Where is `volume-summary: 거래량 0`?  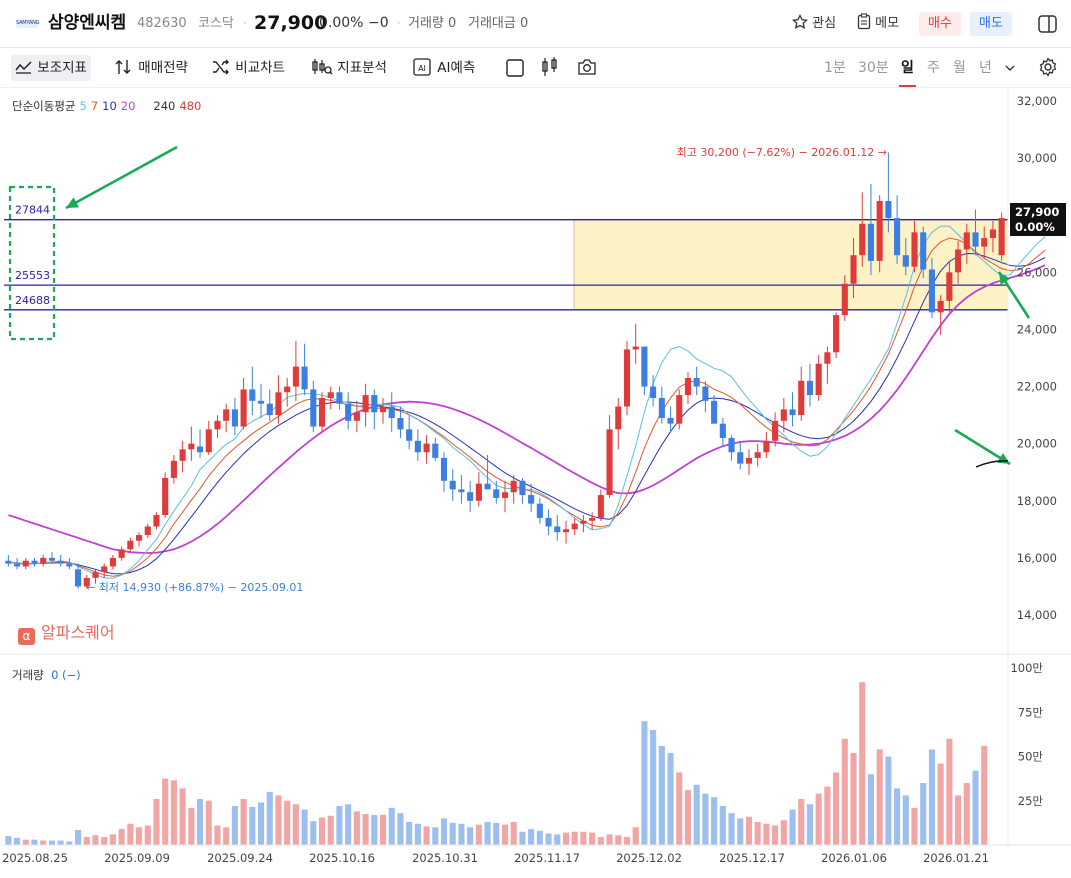 volume-summary: 거래량 0 is located at coordinates (432, 23).